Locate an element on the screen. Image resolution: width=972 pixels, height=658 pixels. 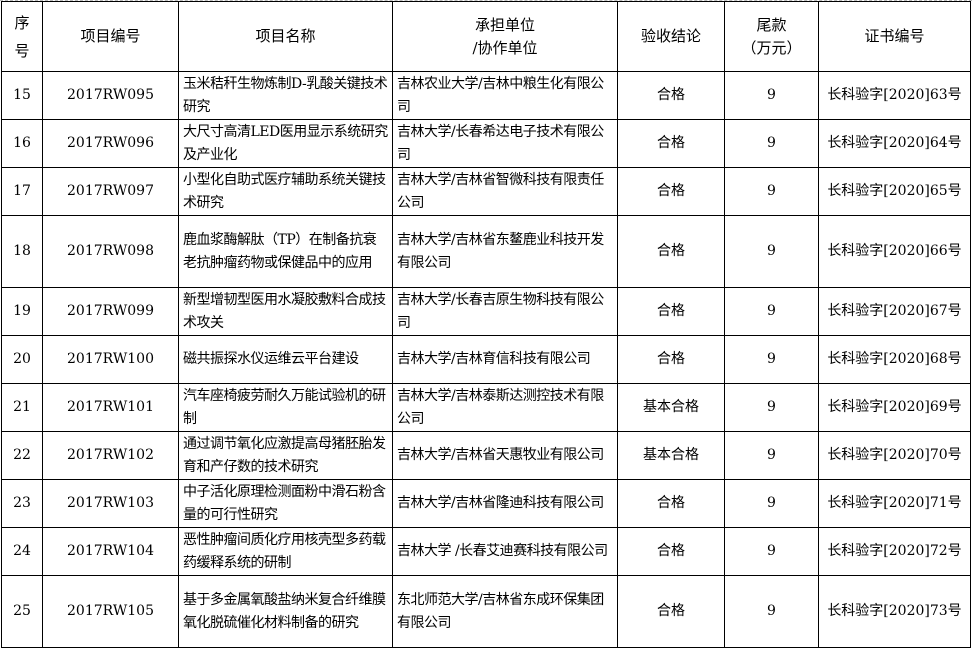
undertaking-unit: 吉林大学 /长春艾迪赛科技有限公司 is located at coordinates (505, 551).